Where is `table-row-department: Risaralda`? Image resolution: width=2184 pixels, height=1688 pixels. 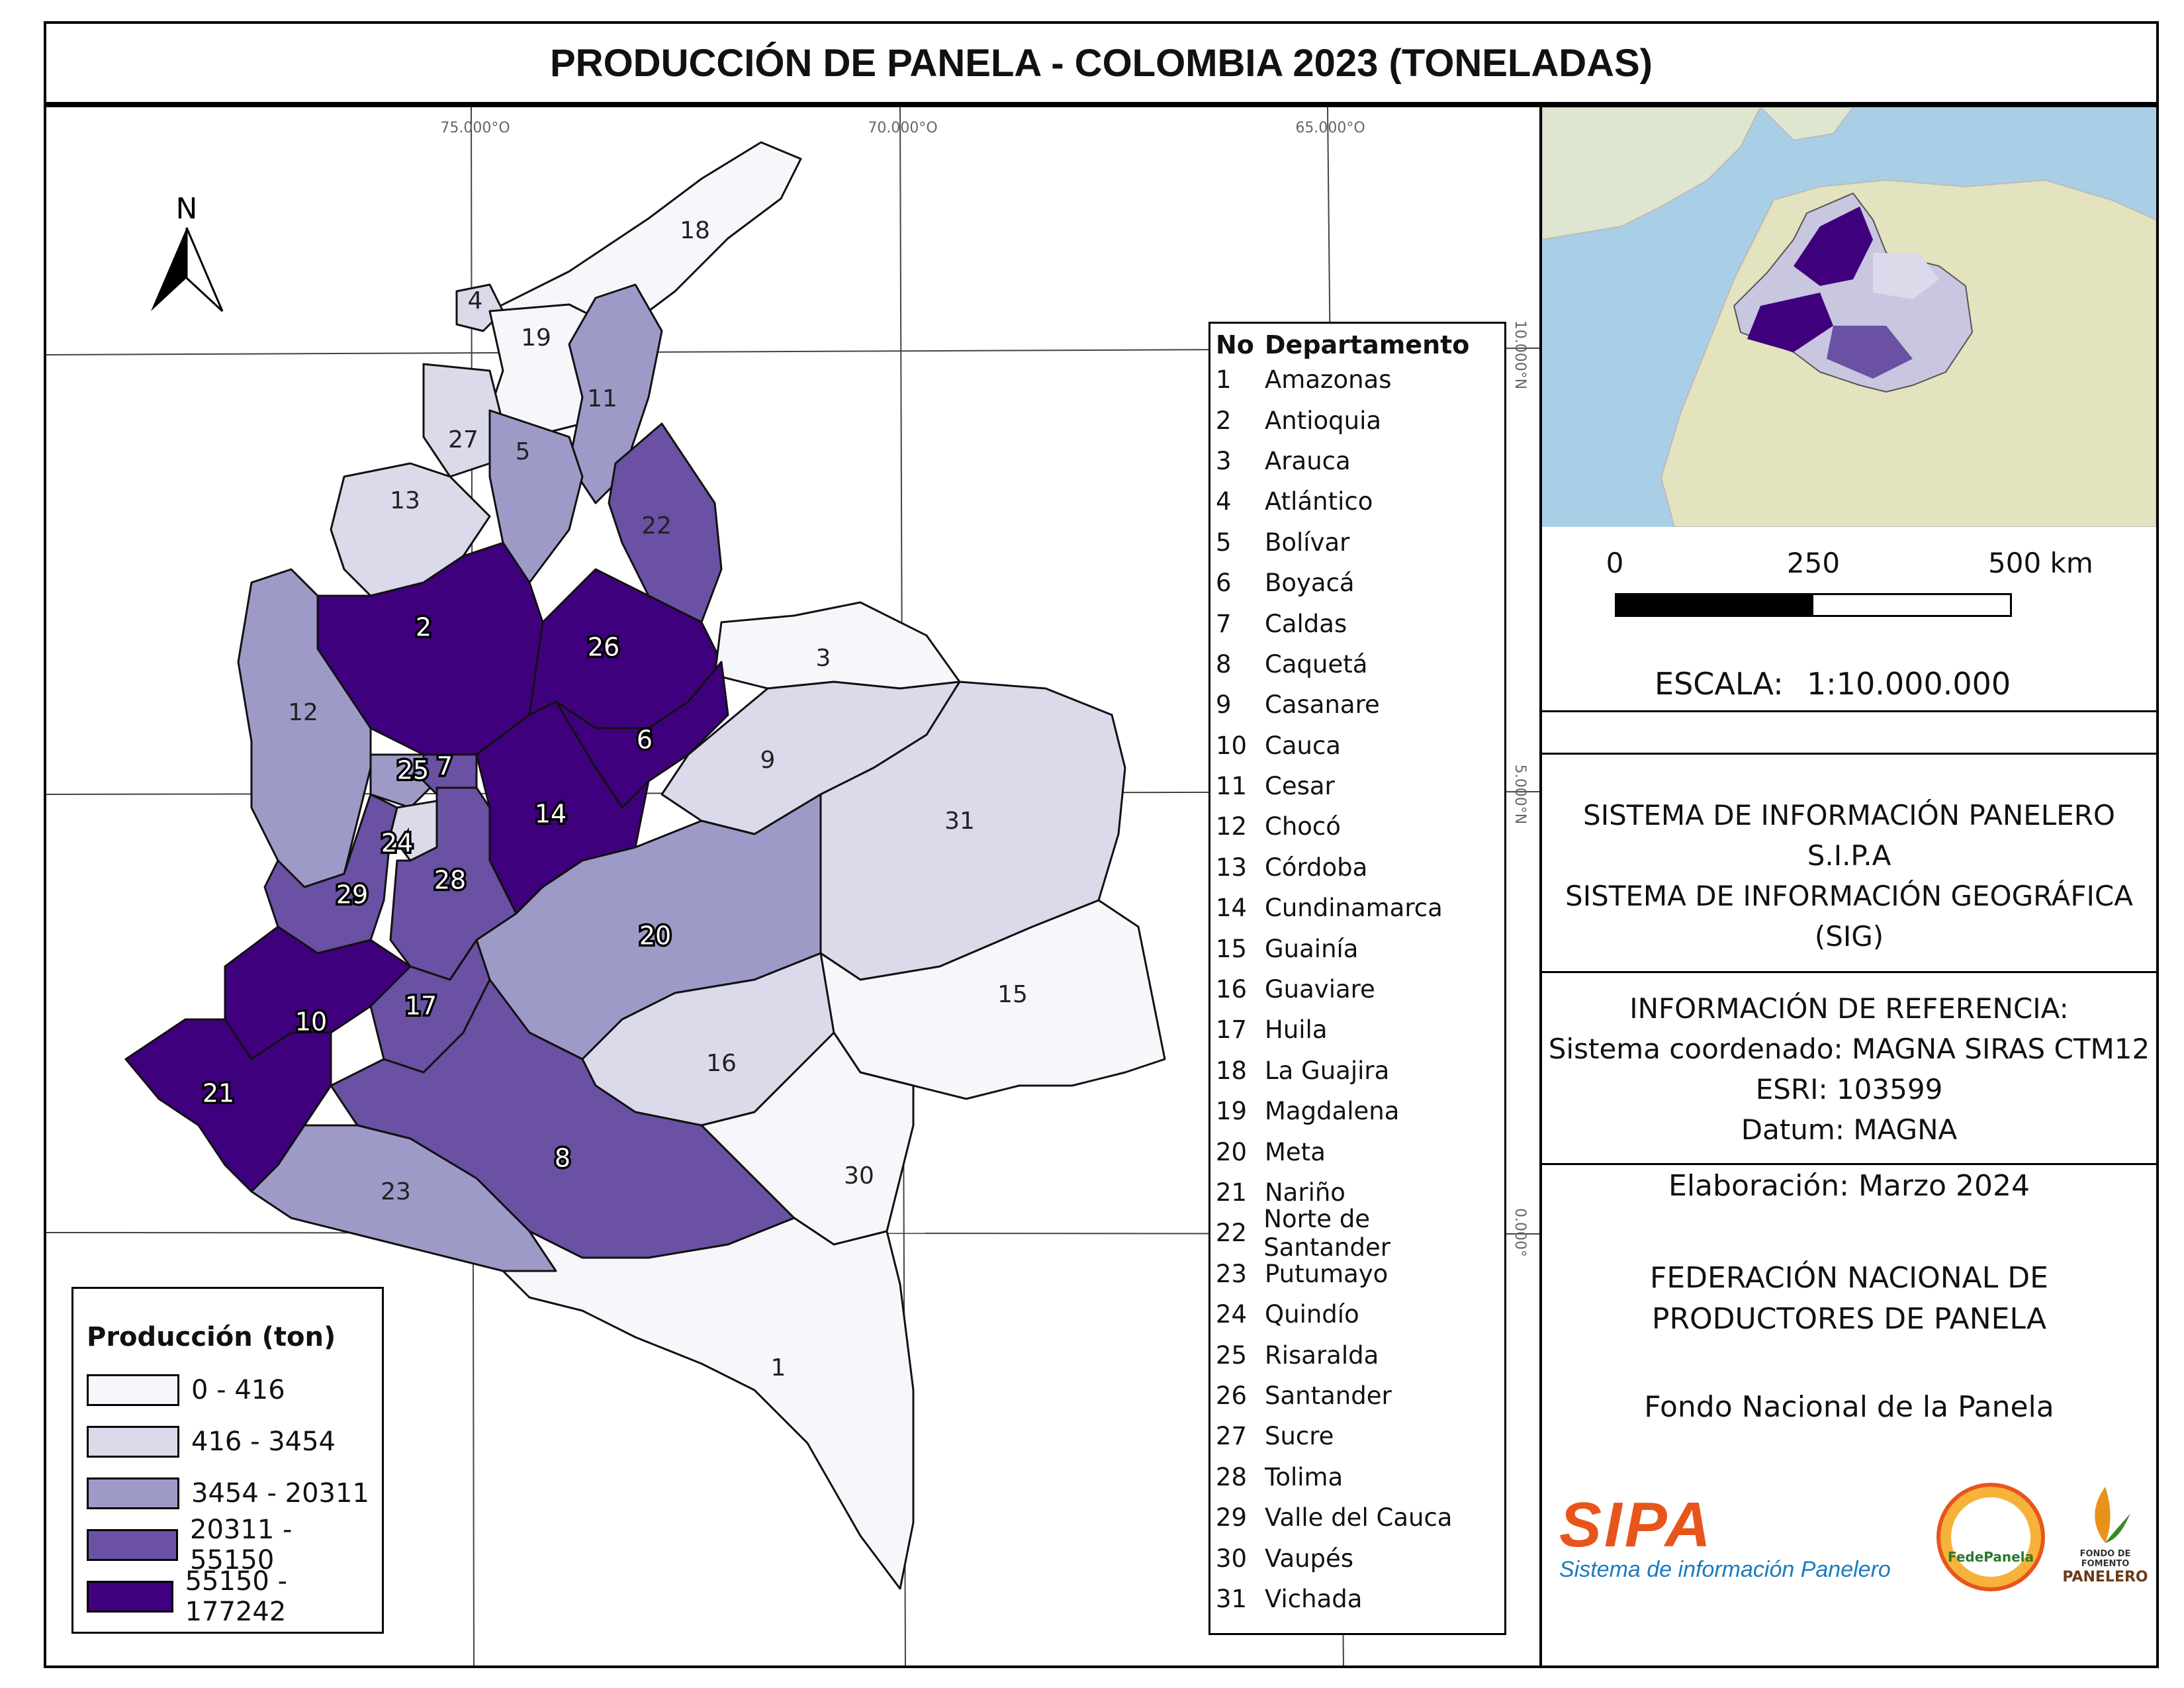
table-row-department: Risaralda is located at coordinates (1322, 1355).